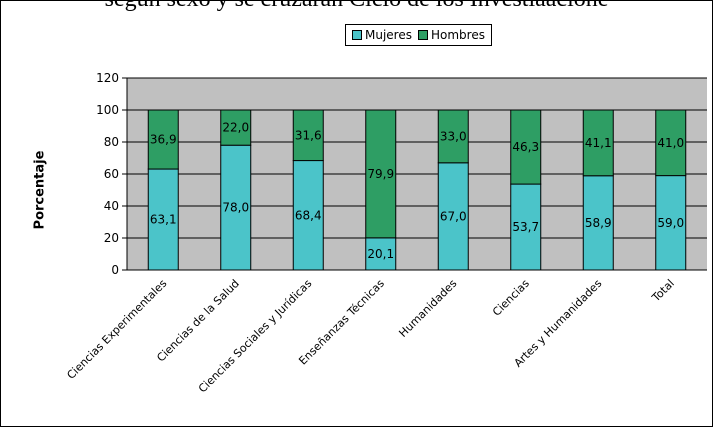 The height and width of the screenshot is (427, 713). Describe the element at coordinates (388, 35) in the screenshot. I see `legend-label-mujeres: Mujeres` at that location.